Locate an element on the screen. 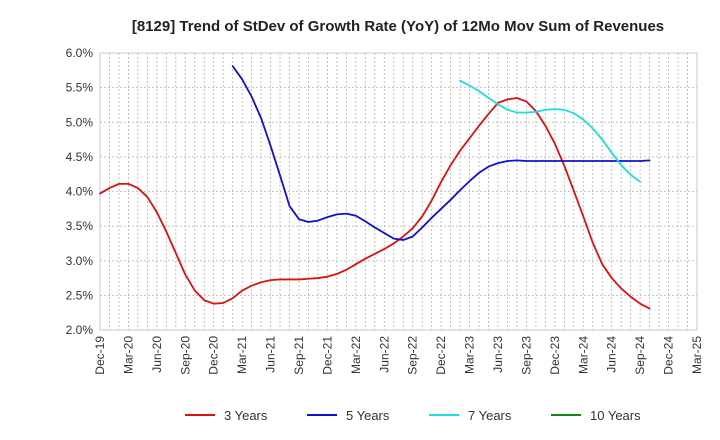 This screenshot has height=440, width=720. legend-label: 5 Years is located at coordinates (368, 415).